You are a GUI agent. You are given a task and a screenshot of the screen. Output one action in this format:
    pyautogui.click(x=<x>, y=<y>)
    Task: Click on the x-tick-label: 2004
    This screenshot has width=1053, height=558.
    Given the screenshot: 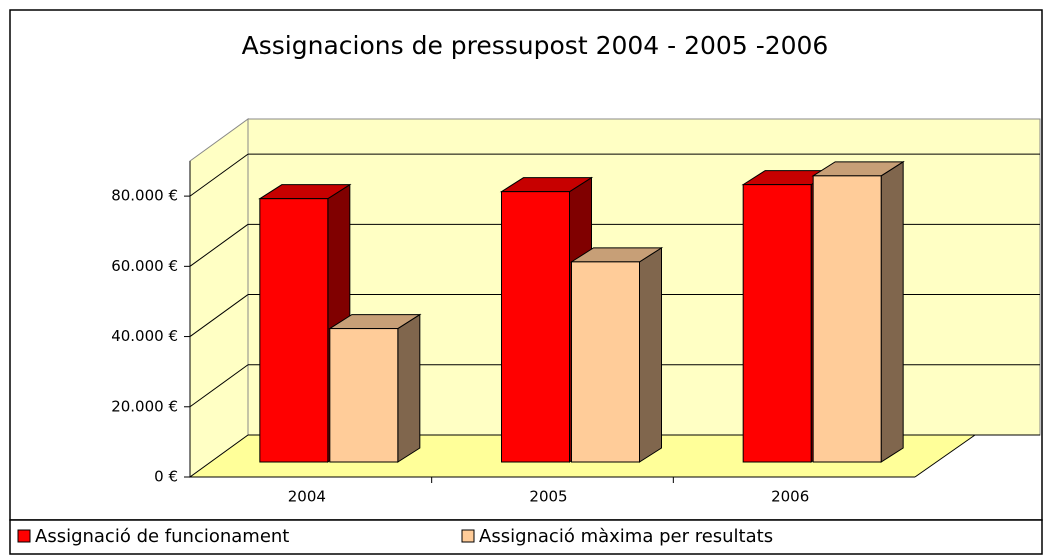 What is the action you would take?
    pyautogui.click(x=307, y=497)
    